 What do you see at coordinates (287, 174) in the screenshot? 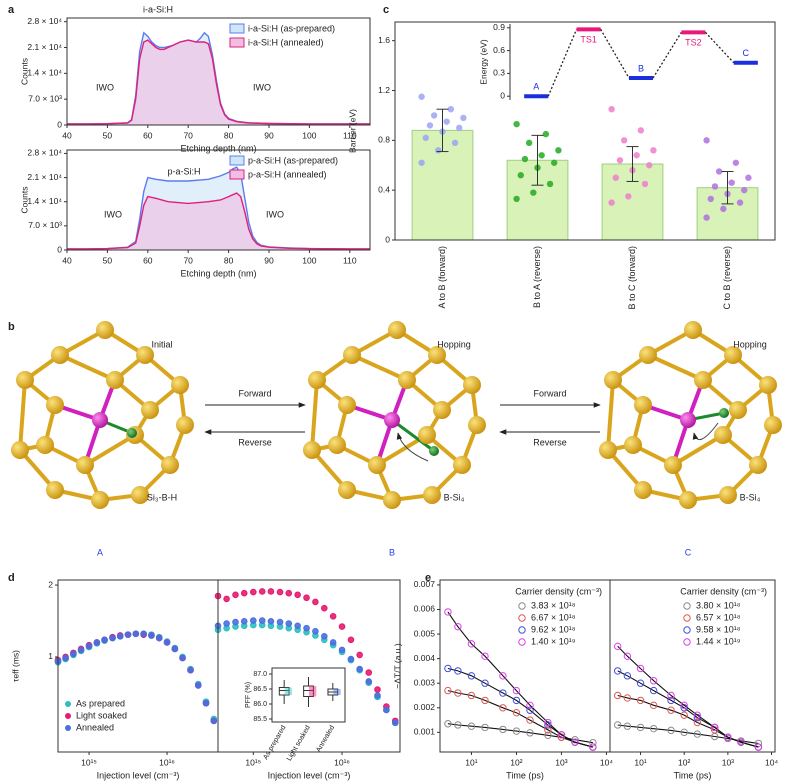
I see `legend-label: p-a-Si:H (annealed)` at bounding box center [287, 174].